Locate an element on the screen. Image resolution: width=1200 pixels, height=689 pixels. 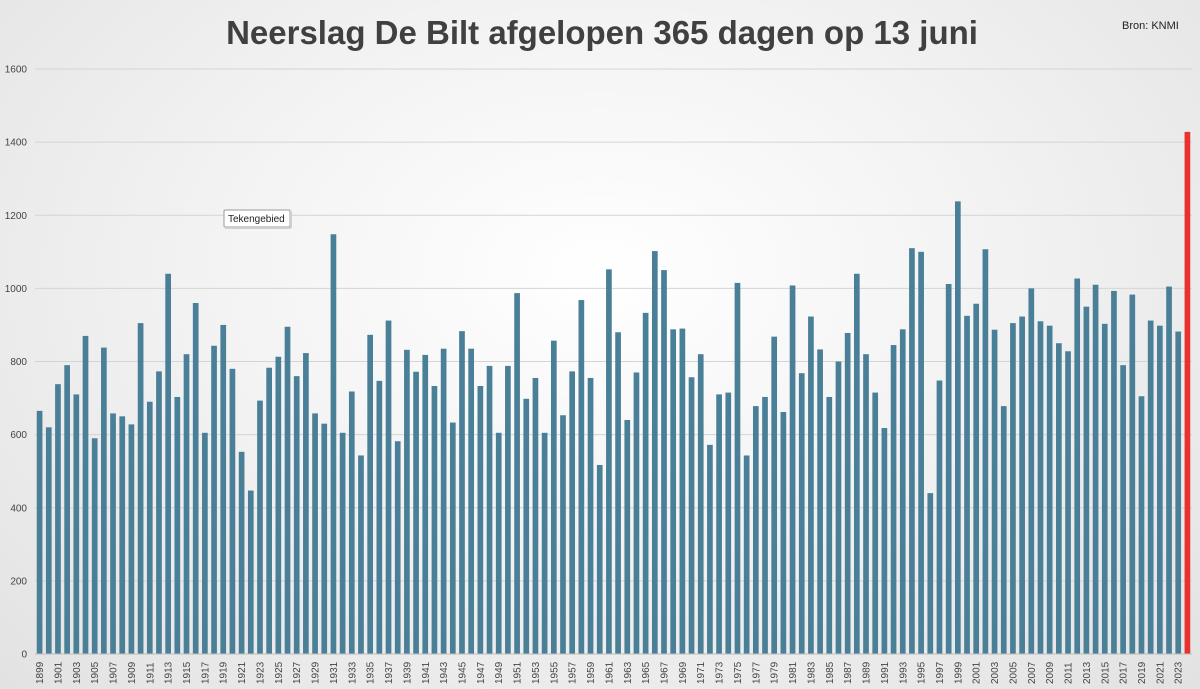
bar-2011 is located at coordinates (1068, 502).